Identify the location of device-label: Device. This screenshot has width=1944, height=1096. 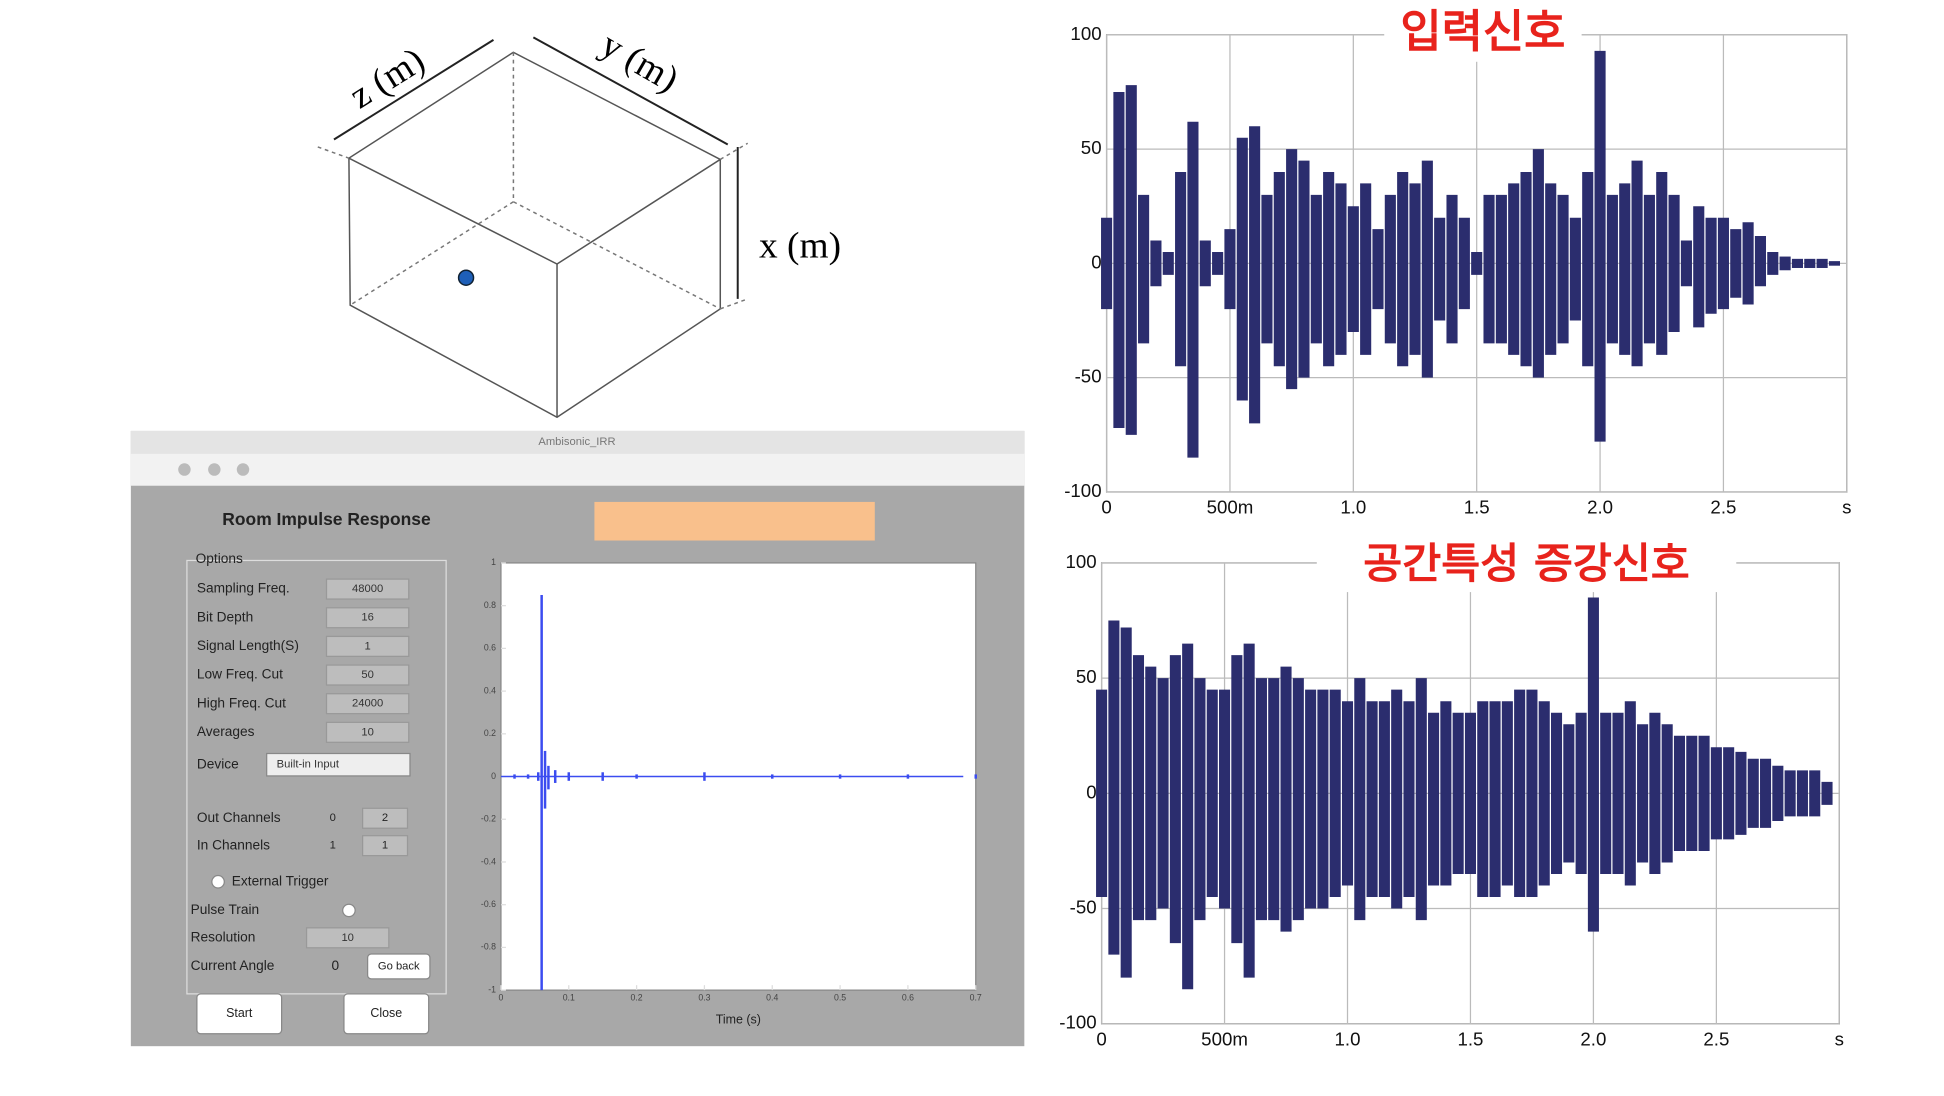
(218, 763).